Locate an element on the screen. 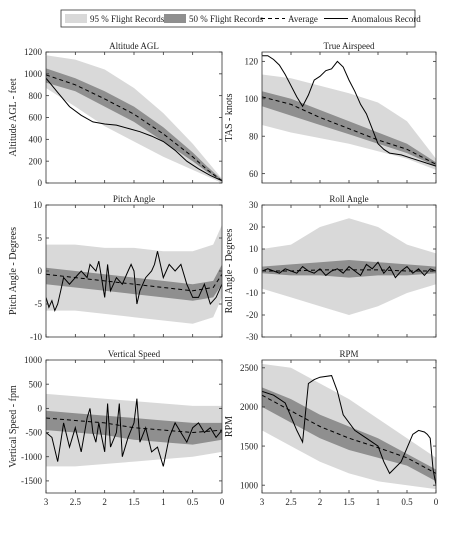  pitch-angle-average-line is located at coordinates (134, 282).